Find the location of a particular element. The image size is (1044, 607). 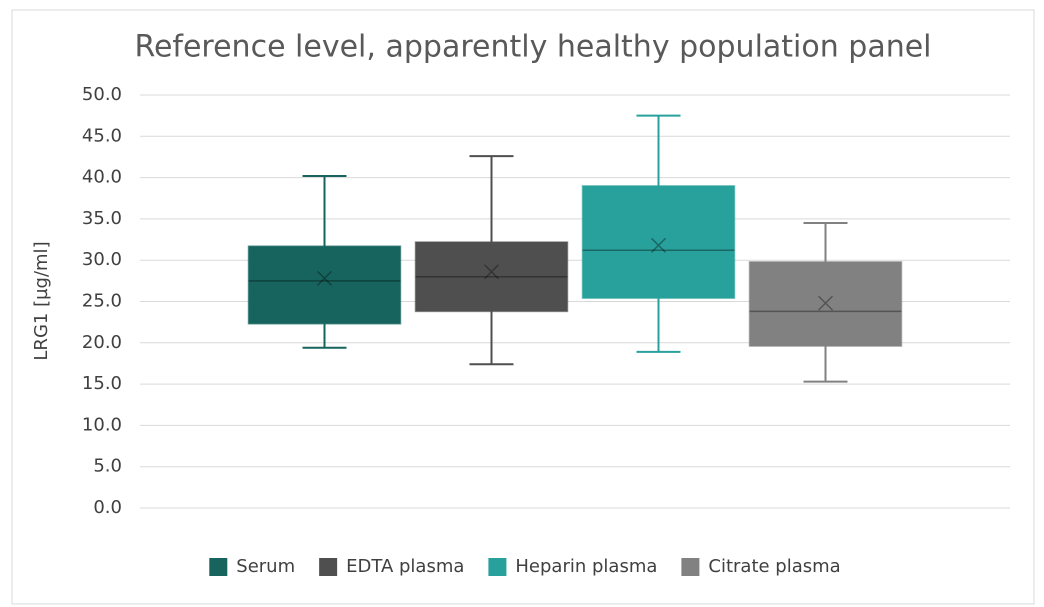

y-tick-label: 40.0 is located at coordinates (102, 177).